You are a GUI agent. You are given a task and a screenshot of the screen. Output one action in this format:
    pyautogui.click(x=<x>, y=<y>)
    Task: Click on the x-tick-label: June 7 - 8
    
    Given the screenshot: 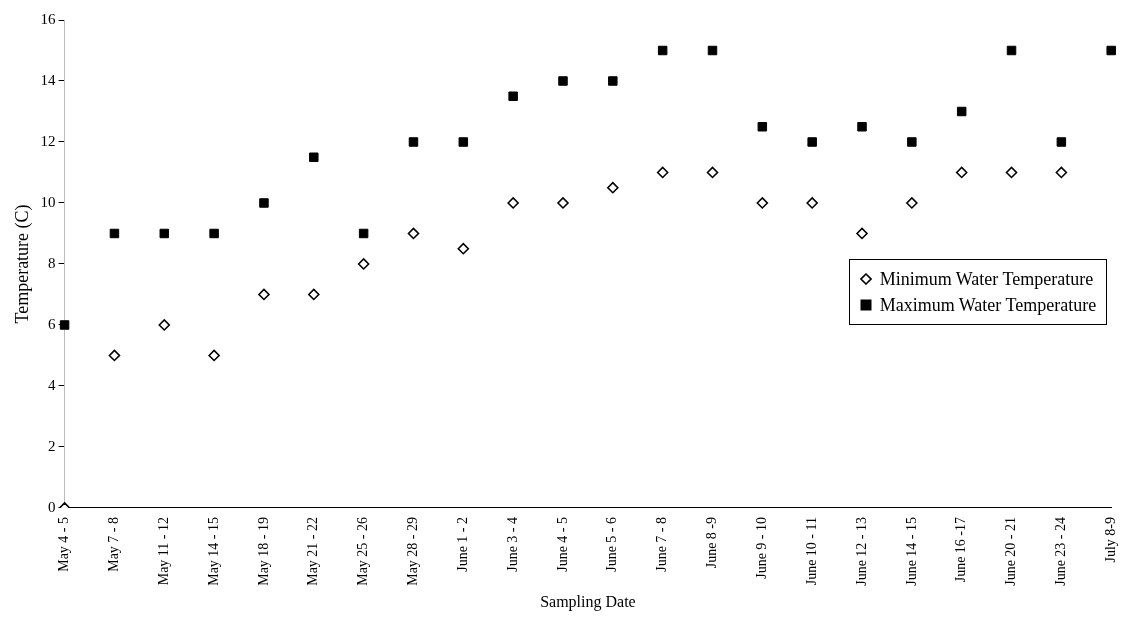 What is the action you would take?
    pyautogui.click(x=662, y=544)
    